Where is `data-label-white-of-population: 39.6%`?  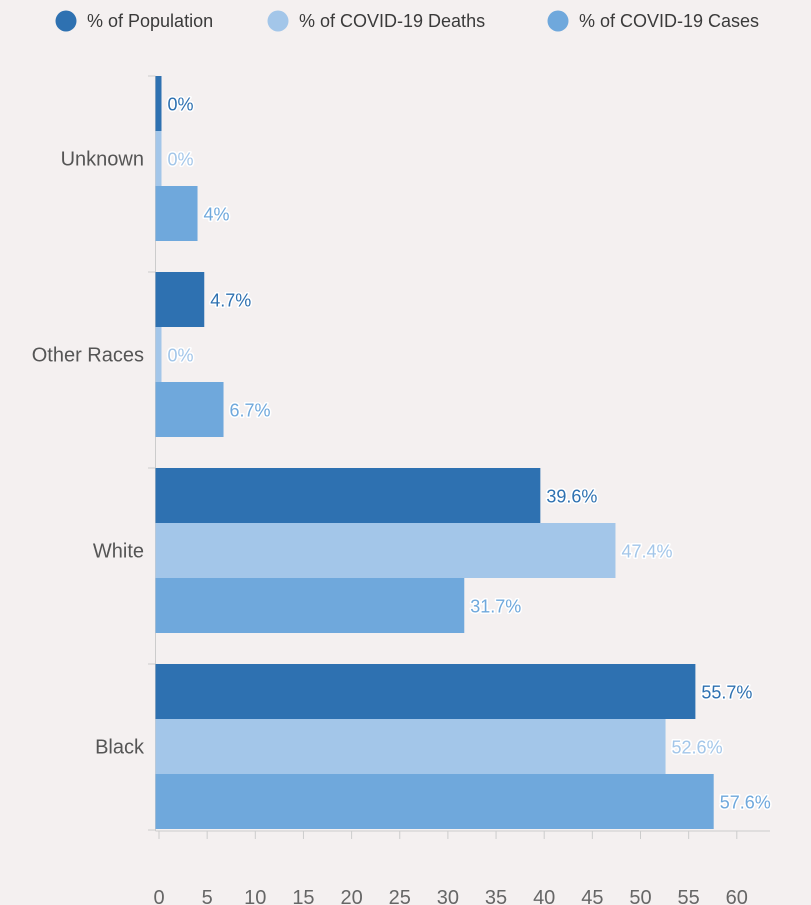
data-label-white-of-population: 39.6% is located at coordinates (571, 497).